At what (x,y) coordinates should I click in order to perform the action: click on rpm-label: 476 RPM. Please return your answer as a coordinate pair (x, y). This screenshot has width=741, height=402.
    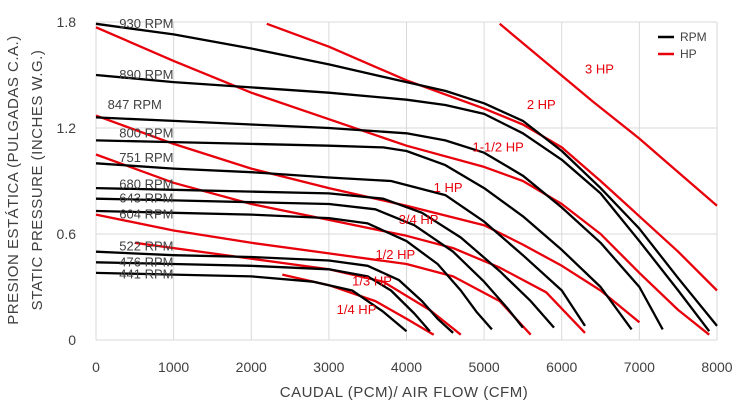
    Looking at the image, I should click on (146, 261).